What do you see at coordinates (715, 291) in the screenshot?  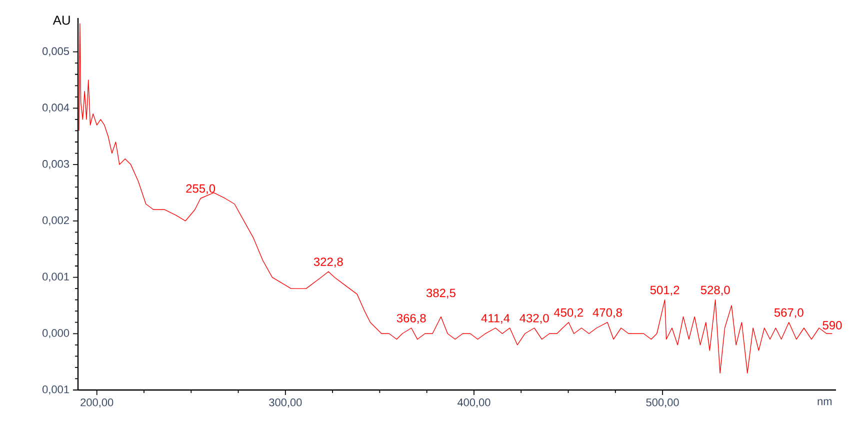 I see `annotation: 528,0` at bounding box center [715, 291].